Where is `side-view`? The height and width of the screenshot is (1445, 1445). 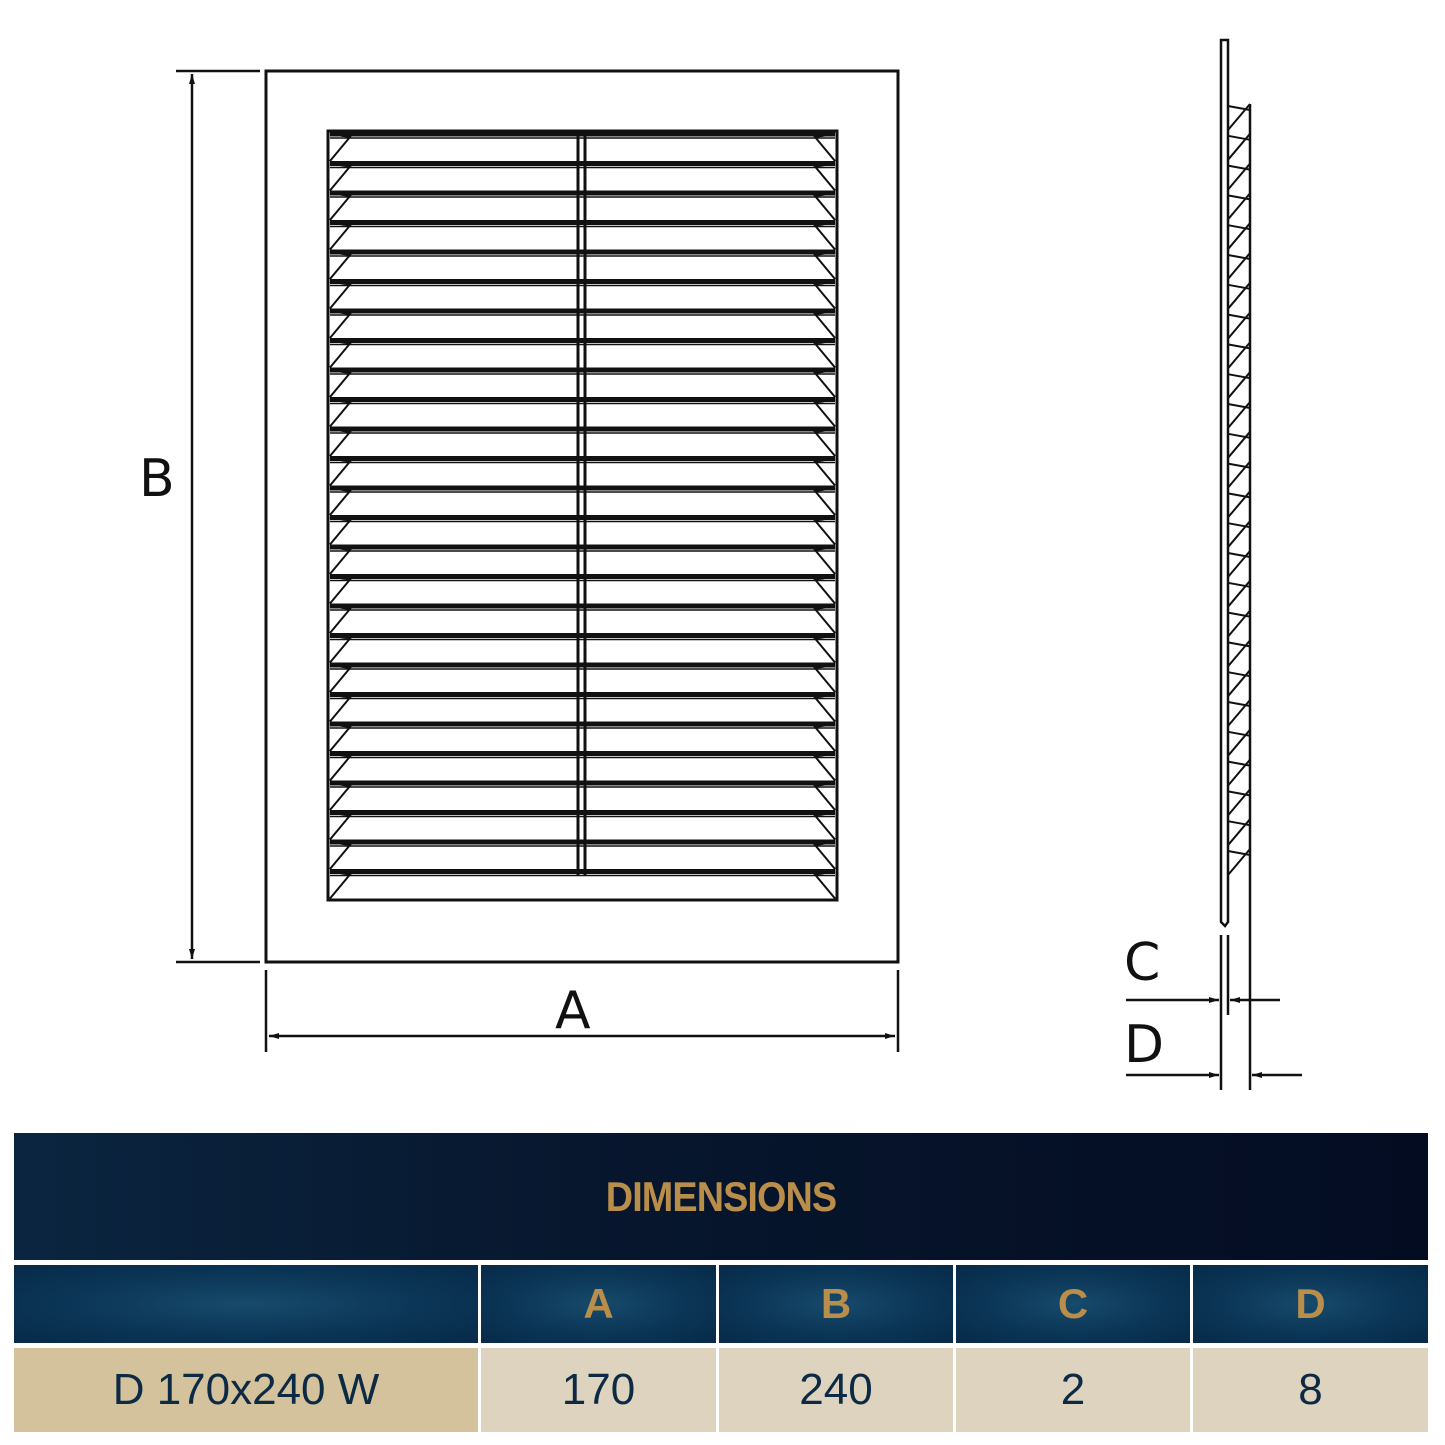 side-view is located at coordinates (1214, 564).